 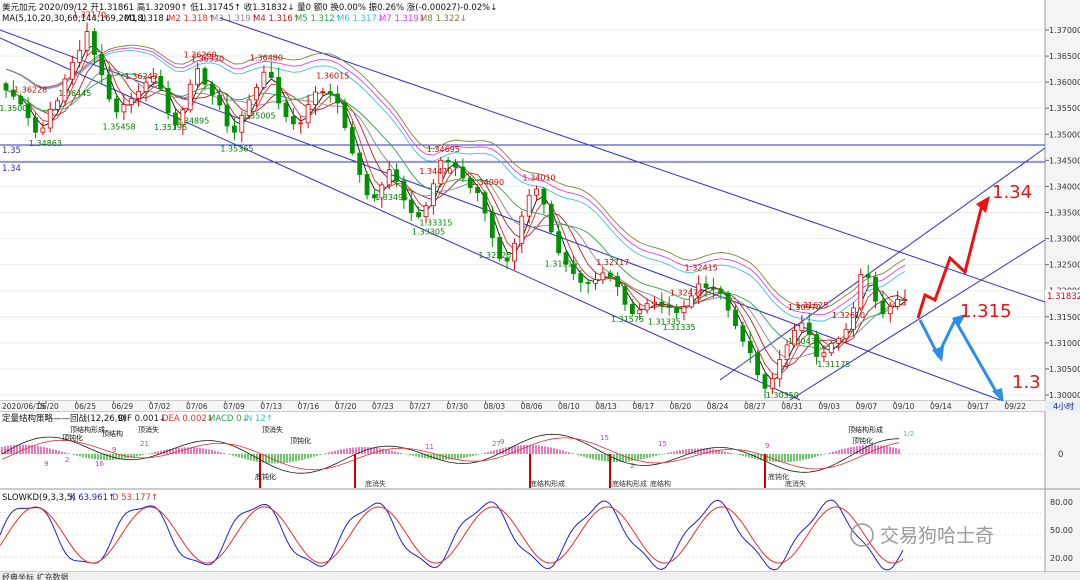 I want to click on footer-tabs: 经典坐标 扩充数据, so click(x=35, y=576).